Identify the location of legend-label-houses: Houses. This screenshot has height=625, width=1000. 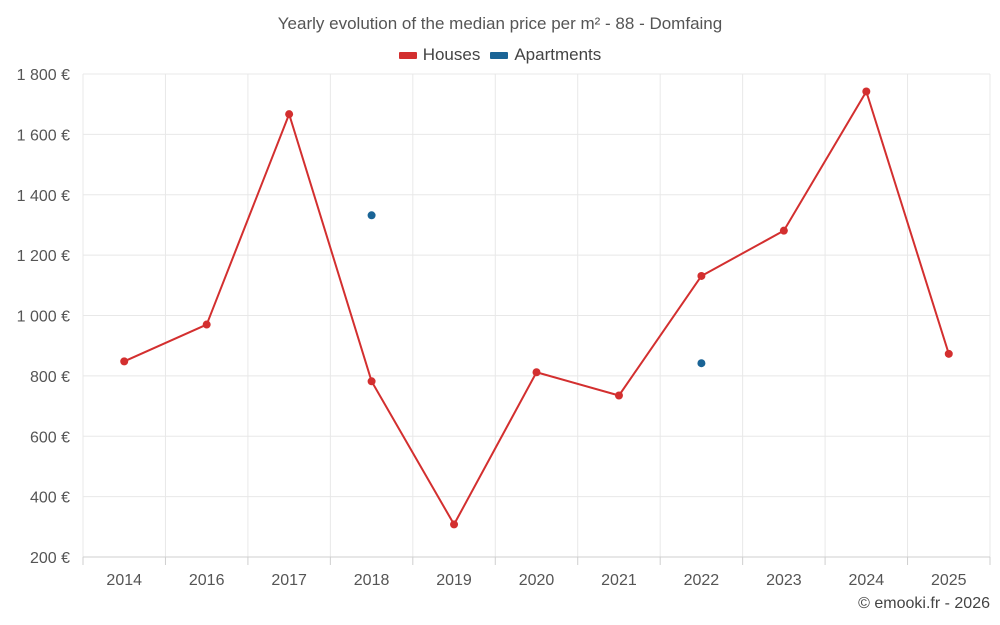
(451, 54).